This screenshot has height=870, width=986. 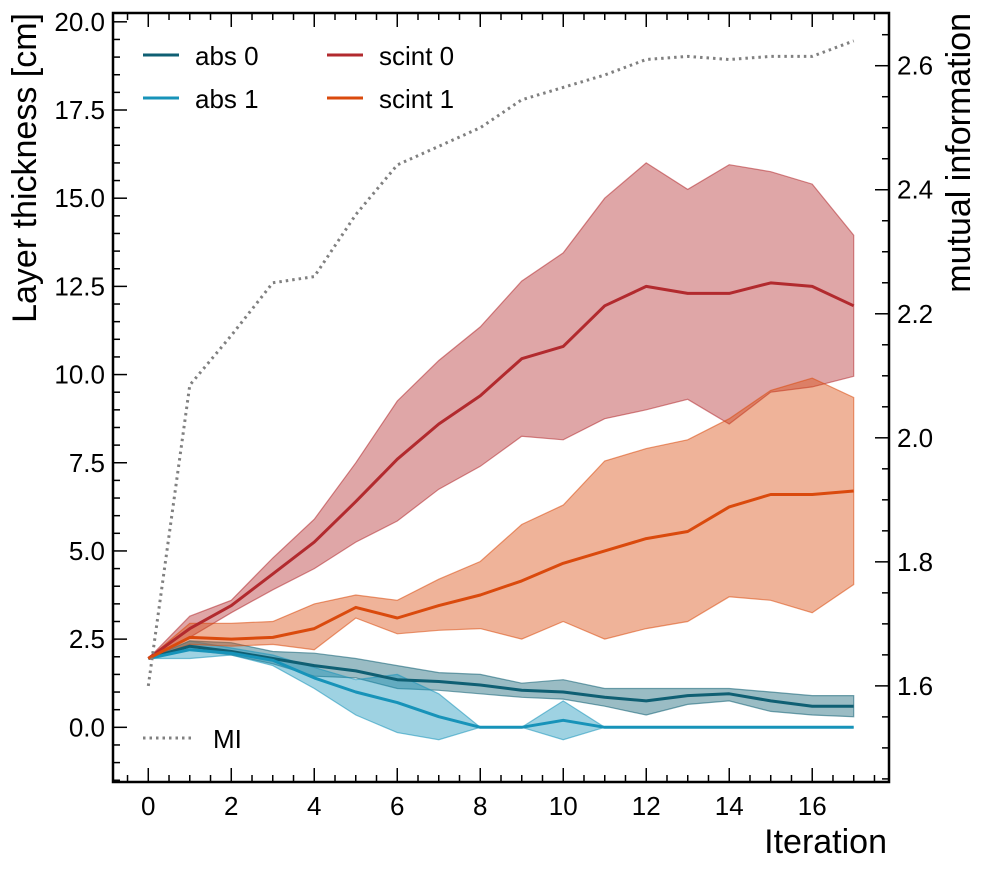 What do you see at coordinates (416, 99) in the screenshot?
I see `legend-label-scint-1: scint 1` at bounding box center [416, 99].